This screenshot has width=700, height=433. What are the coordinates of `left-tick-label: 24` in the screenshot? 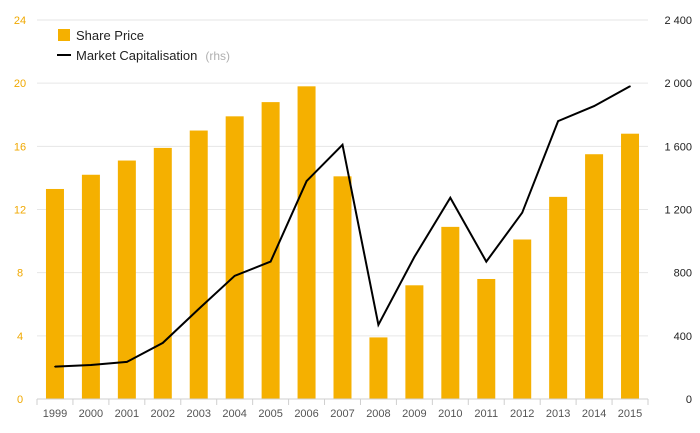 It's located at (20, 21).